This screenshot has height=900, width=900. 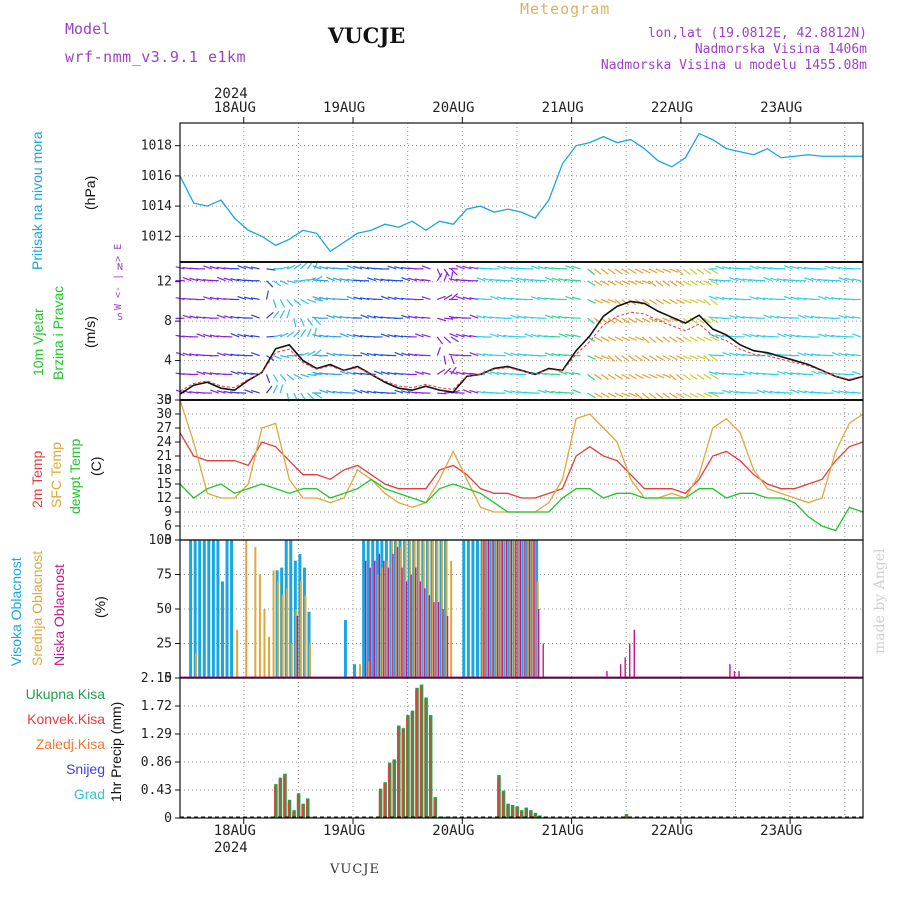 What do you see at coordinates (168, 321) in the screenshot?
I see `y-tick-label: 8` at bounding box center [168, 321].